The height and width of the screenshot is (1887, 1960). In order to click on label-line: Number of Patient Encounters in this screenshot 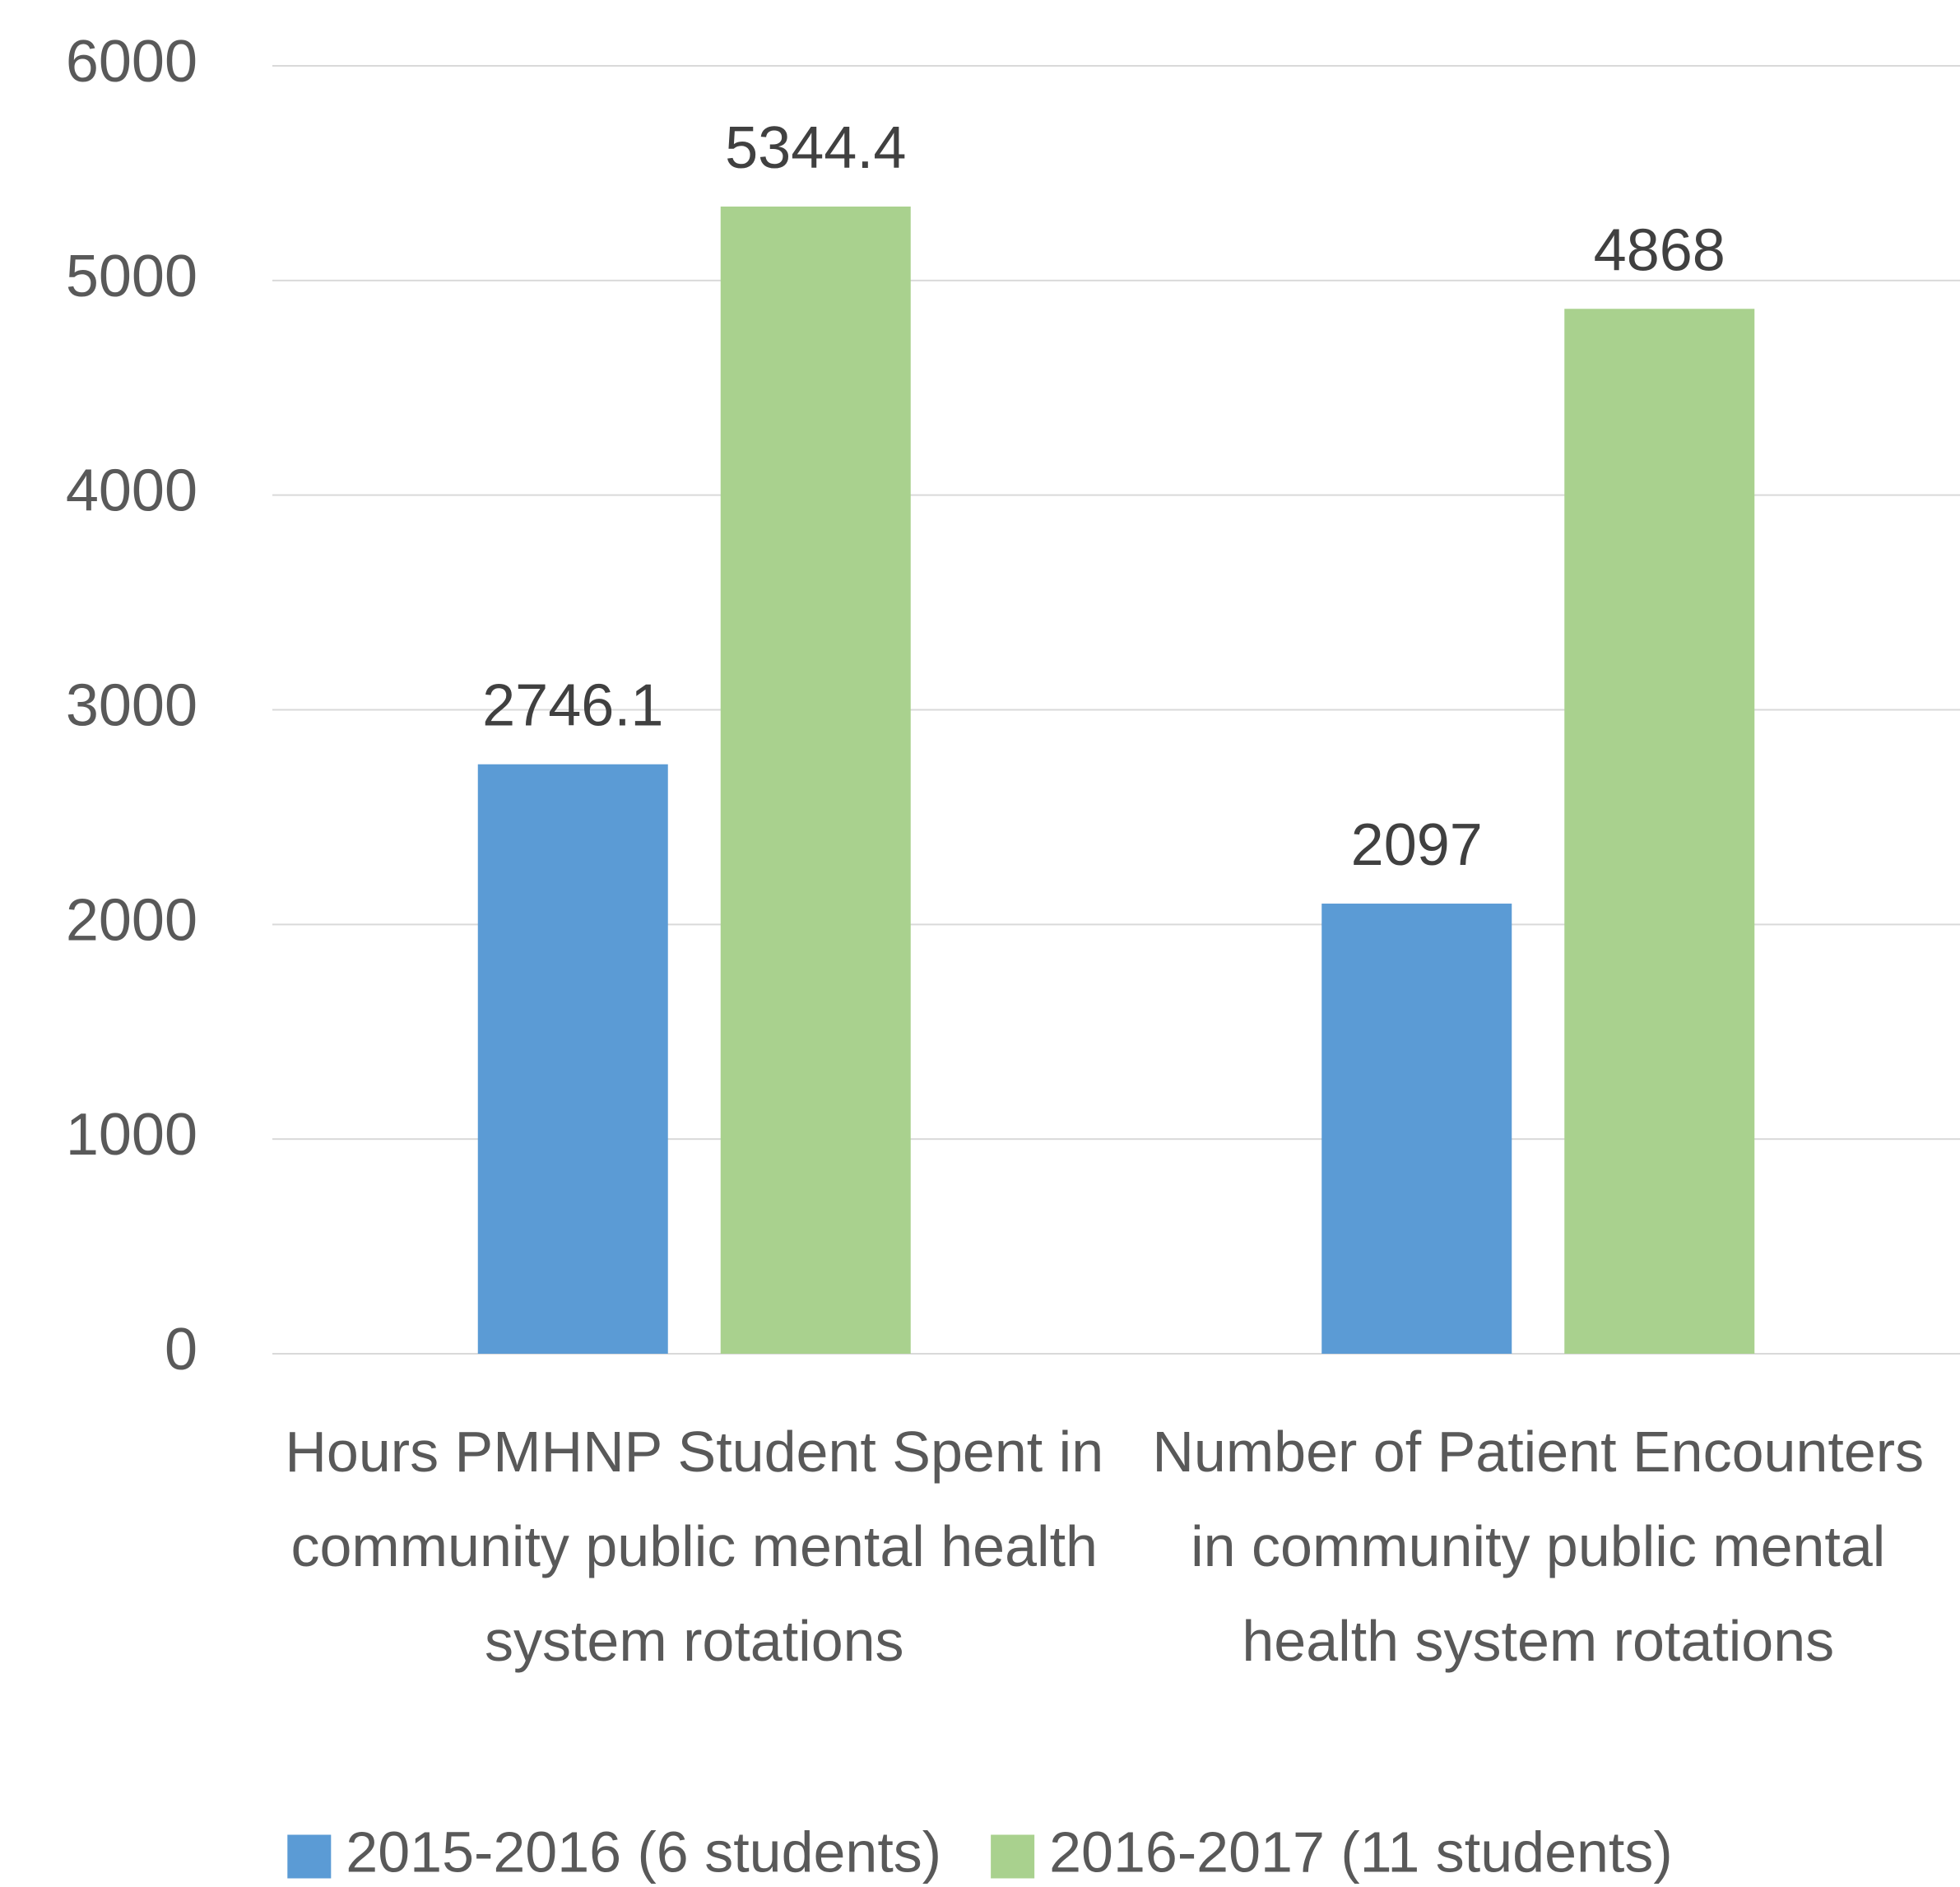, I will do `click(1538, 1452)`.